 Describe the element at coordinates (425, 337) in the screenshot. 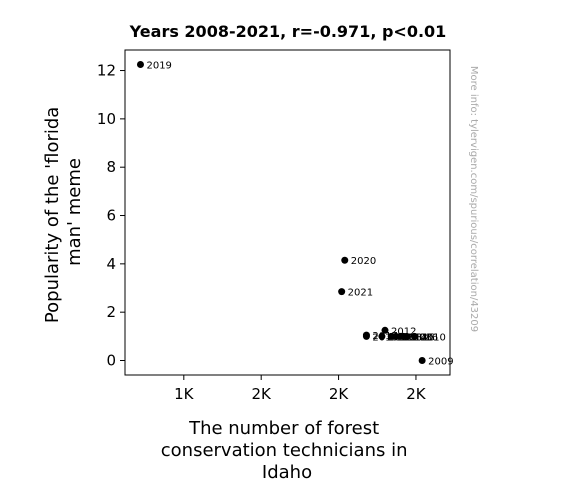

I see `data-point-label-2016: 2016` at that location.